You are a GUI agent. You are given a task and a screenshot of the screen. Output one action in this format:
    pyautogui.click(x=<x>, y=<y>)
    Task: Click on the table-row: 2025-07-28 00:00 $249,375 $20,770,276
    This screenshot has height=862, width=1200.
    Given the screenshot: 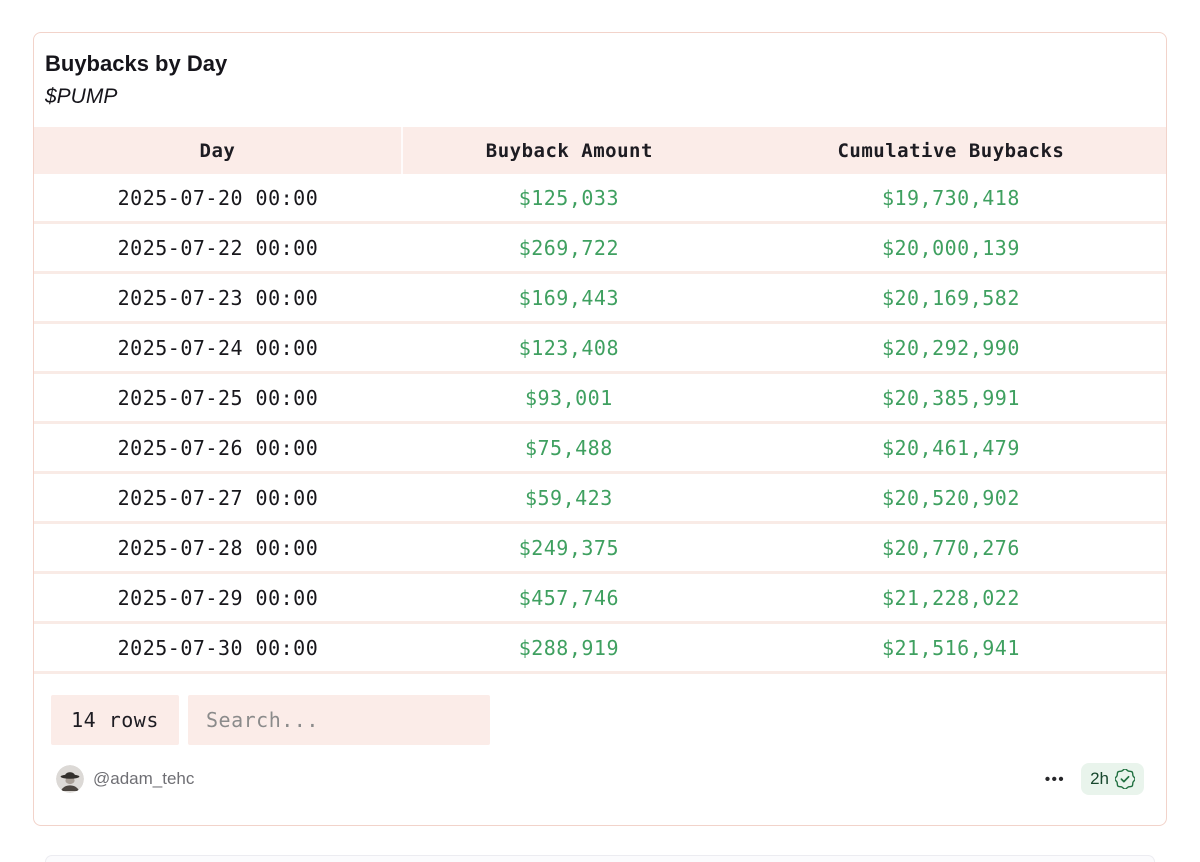 What is the action you would take?
    pyautogui.click(x=600, y=548)
    